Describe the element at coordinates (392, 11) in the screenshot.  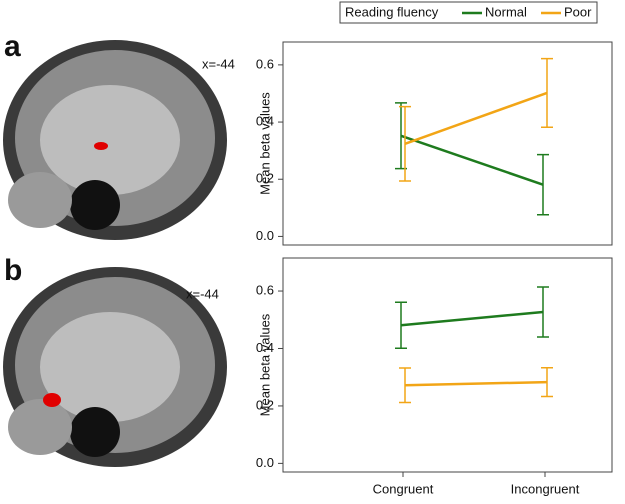
I see `legend-title: Reading fluency` at that location.